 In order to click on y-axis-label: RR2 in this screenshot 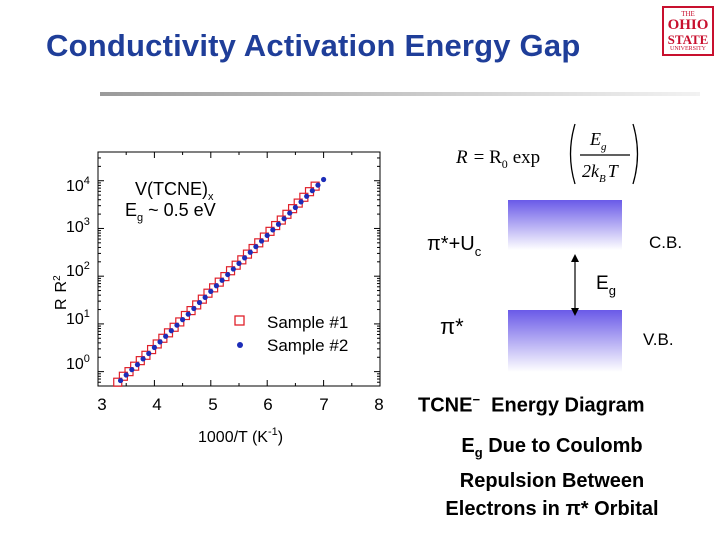, I will do `click(61, 292)`.